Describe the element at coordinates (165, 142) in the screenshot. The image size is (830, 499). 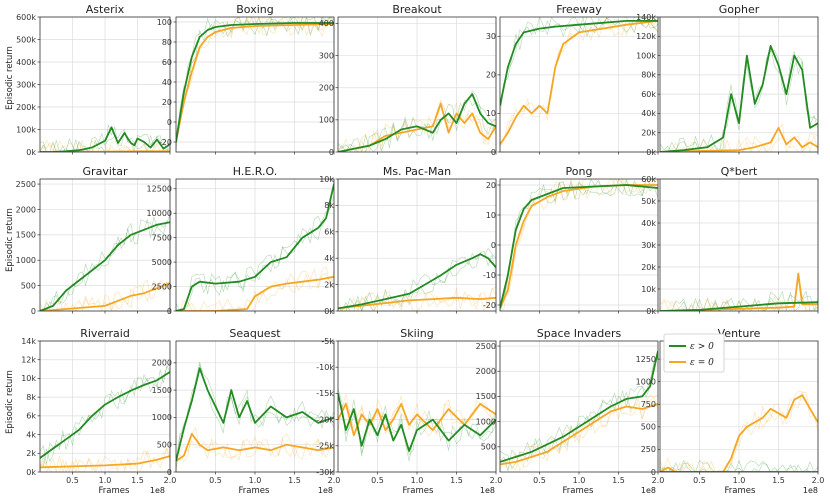
I see `y-tick-label: -20` at that location.